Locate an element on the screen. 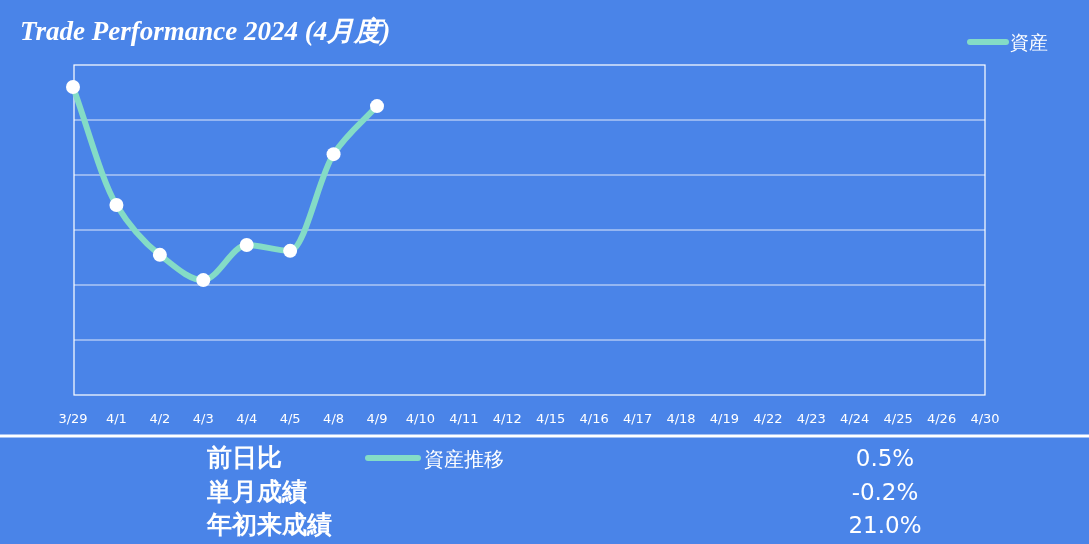  x-tick-label: 4/5 is located at coordinates (290, 418).